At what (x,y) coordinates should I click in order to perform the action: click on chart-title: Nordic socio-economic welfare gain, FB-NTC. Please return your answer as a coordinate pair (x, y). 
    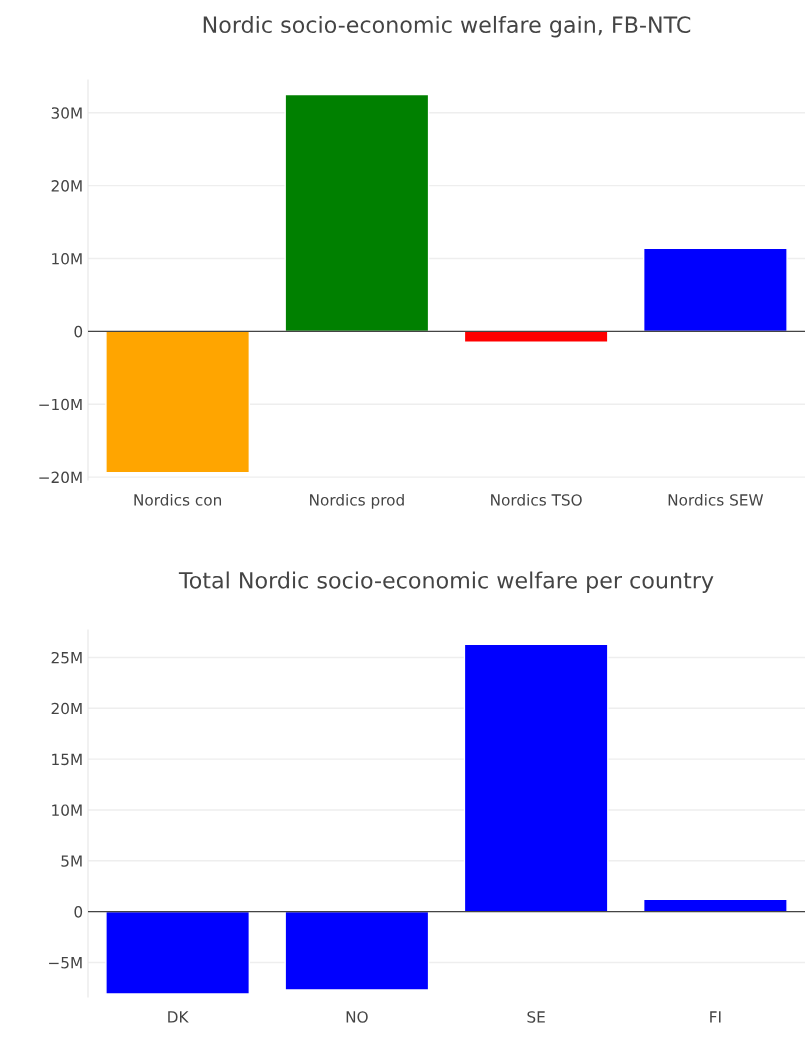
    Looking at the image, I should click on (447, 26).